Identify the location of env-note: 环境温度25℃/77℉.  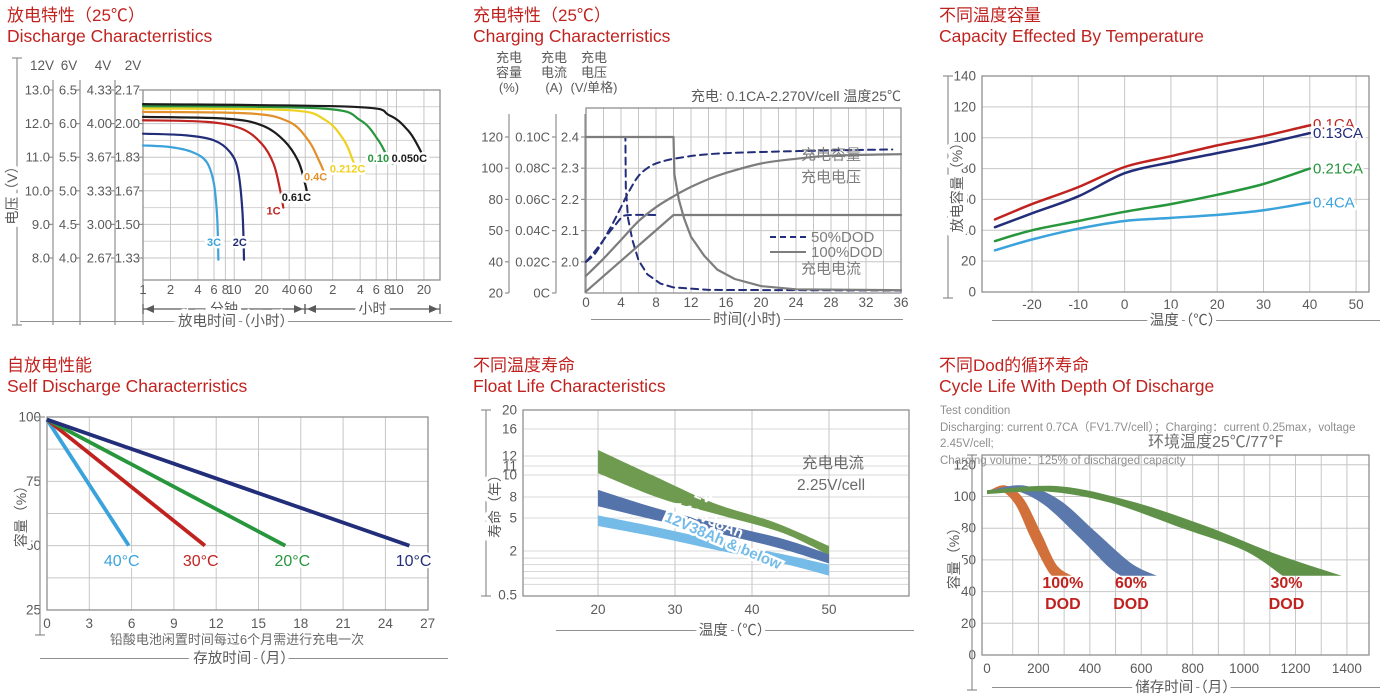
(1216, 441).